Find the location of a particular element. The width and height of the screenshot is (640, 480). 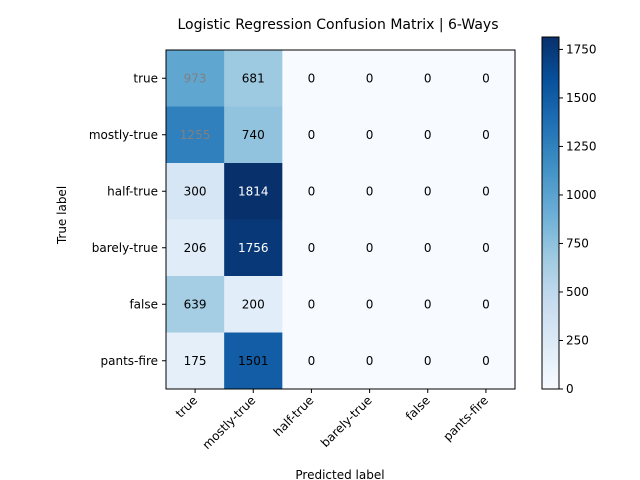

cell-value-1-4: 0 is located at coordinates (428, 135).